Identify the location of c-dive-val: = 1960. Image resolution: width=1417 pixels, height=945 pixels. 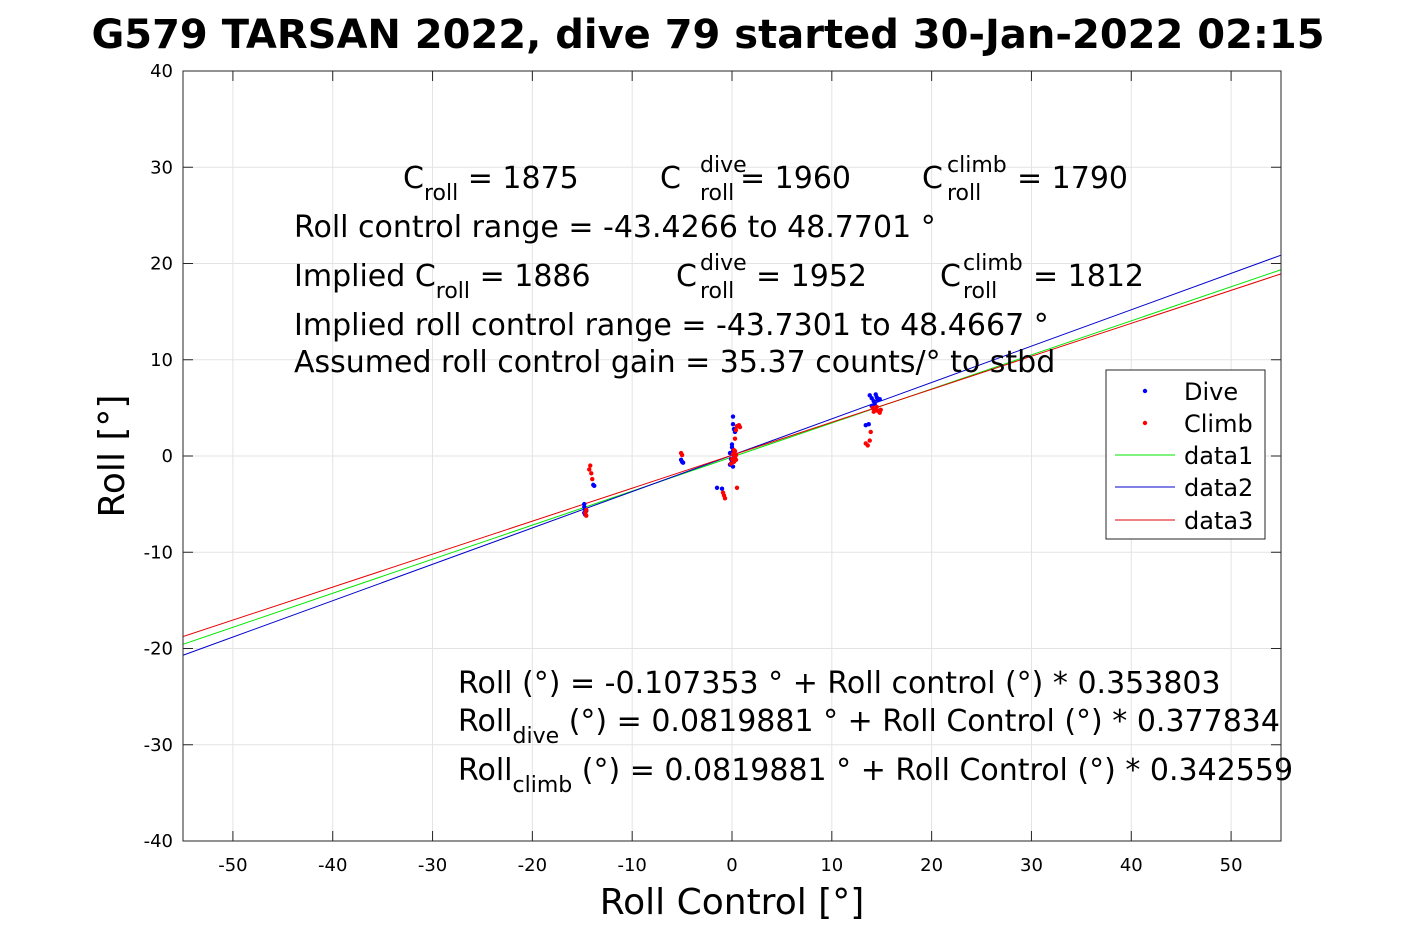
(795, 178).